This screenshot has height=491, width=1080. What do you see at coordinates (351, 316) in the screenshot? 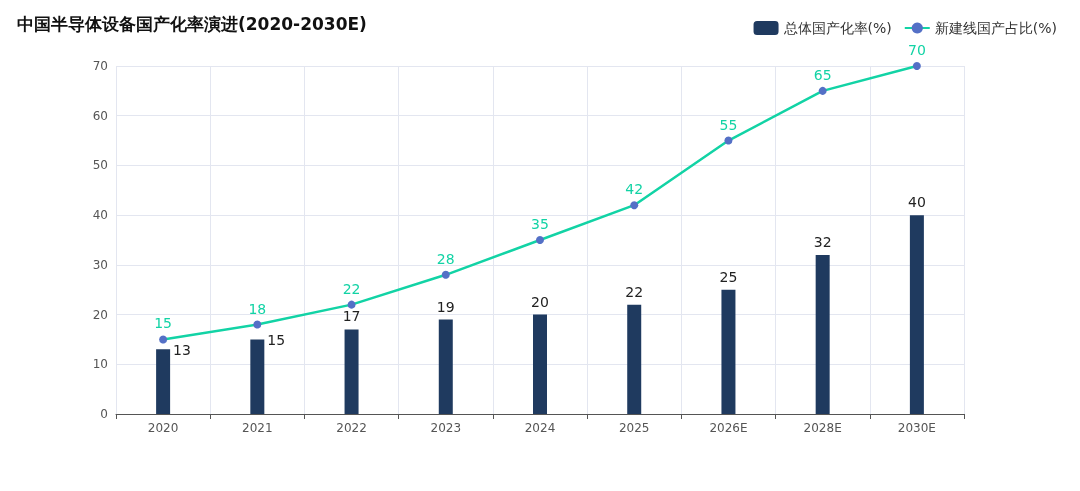
I see `data-label: 17` at bounding box center [351, 316].